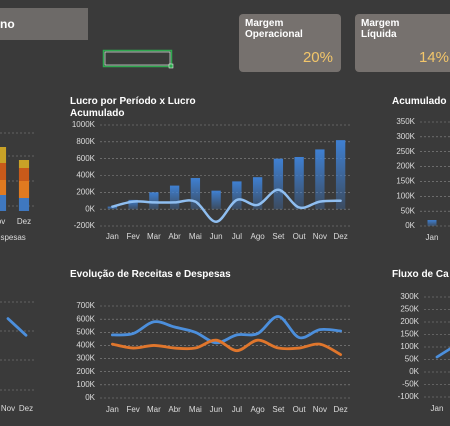 This screenshot has height=426, width=450. Describe the element at coordinates (405, 121) in the screenshot. I see `y-tick-label: 350K` at that location.